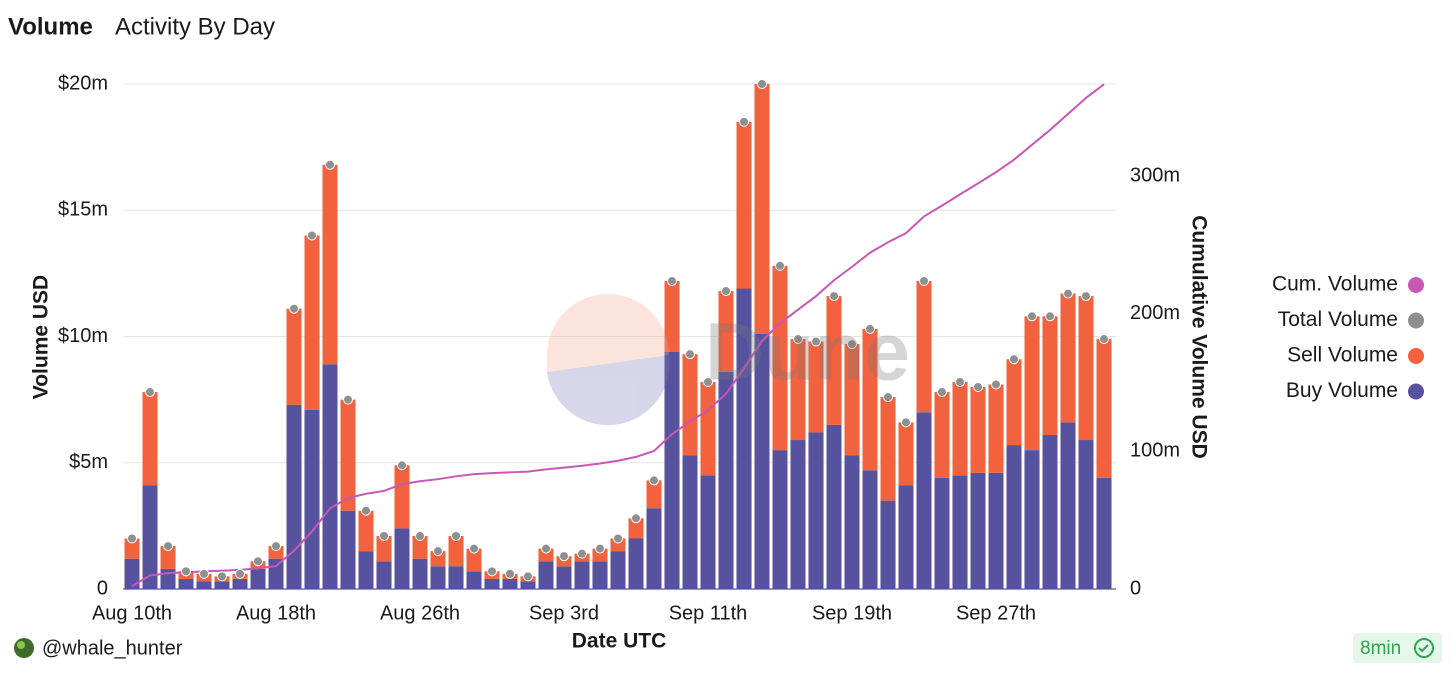  What do you see at coordinates (1198, 337) in the screenshot?
I see `y2-axis-title: Cumulative Volume USD` at bounding box center [1198, 337].